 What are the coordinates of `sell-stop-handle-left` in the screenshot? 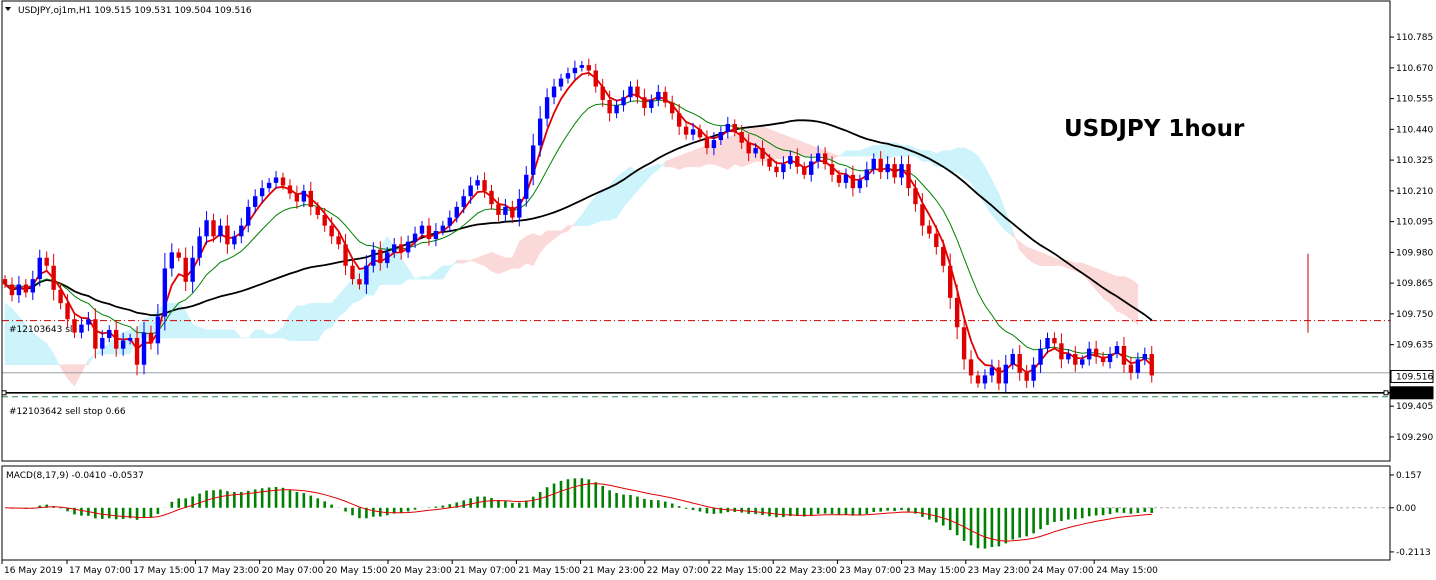 It's located at (4, 393).